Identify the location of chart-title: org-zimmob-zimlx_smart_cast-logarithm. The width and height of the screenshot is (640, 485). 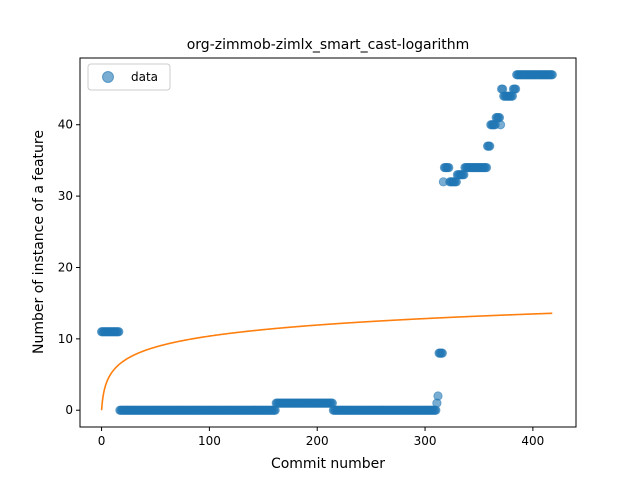
(328, 45).